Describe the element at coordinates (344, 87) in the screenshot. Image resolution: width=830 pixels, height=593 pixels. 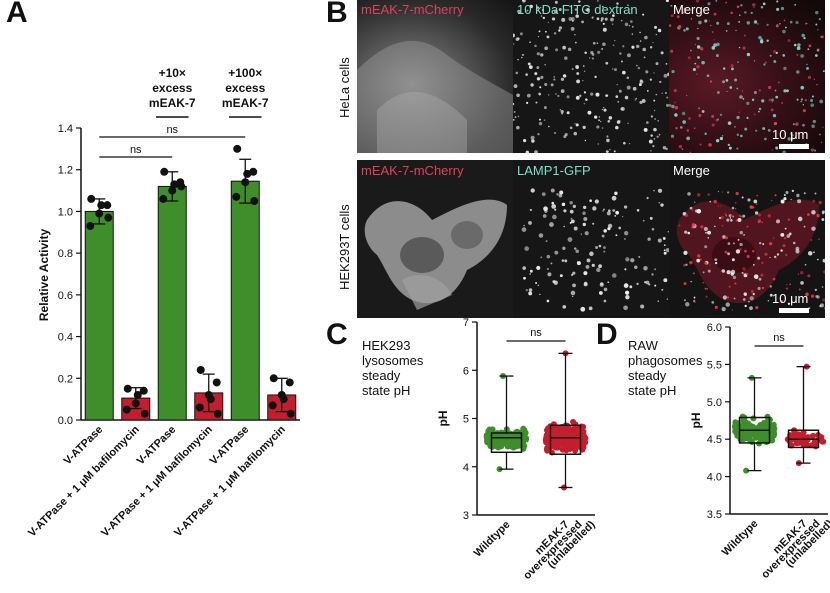
I see `row-label-hela: HeLa cells` at that location.